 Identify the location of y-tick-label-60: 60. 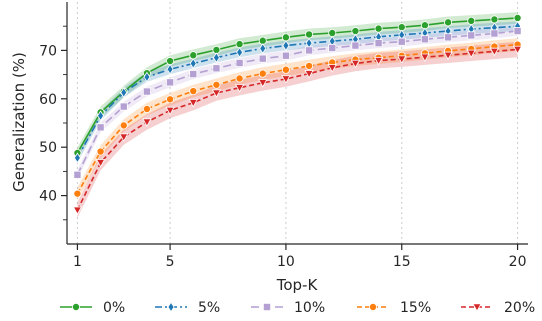
(48, 100).